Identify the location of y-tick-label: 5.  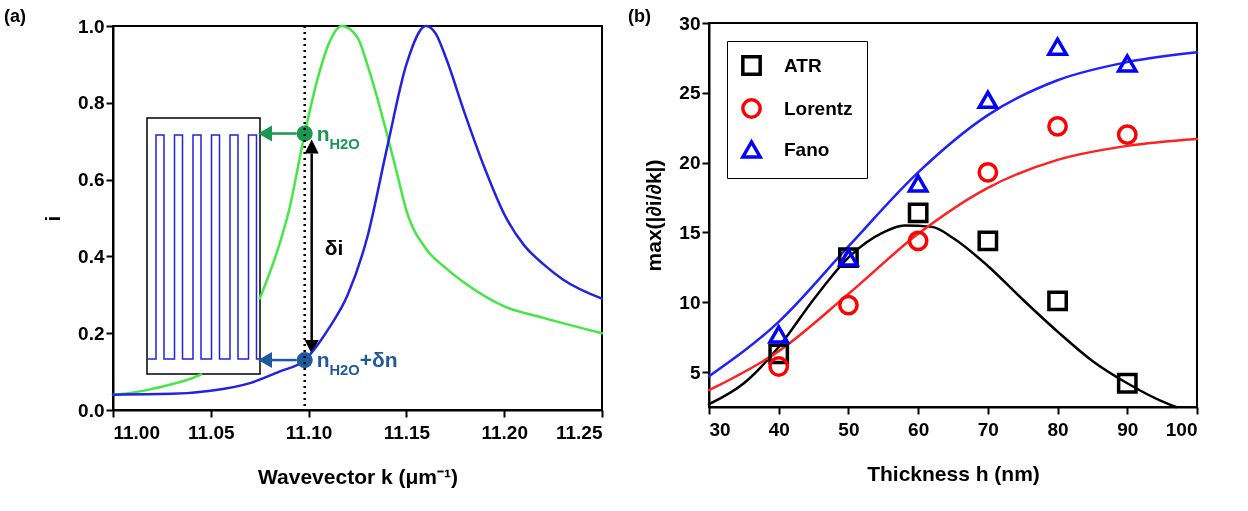
(695, 372).